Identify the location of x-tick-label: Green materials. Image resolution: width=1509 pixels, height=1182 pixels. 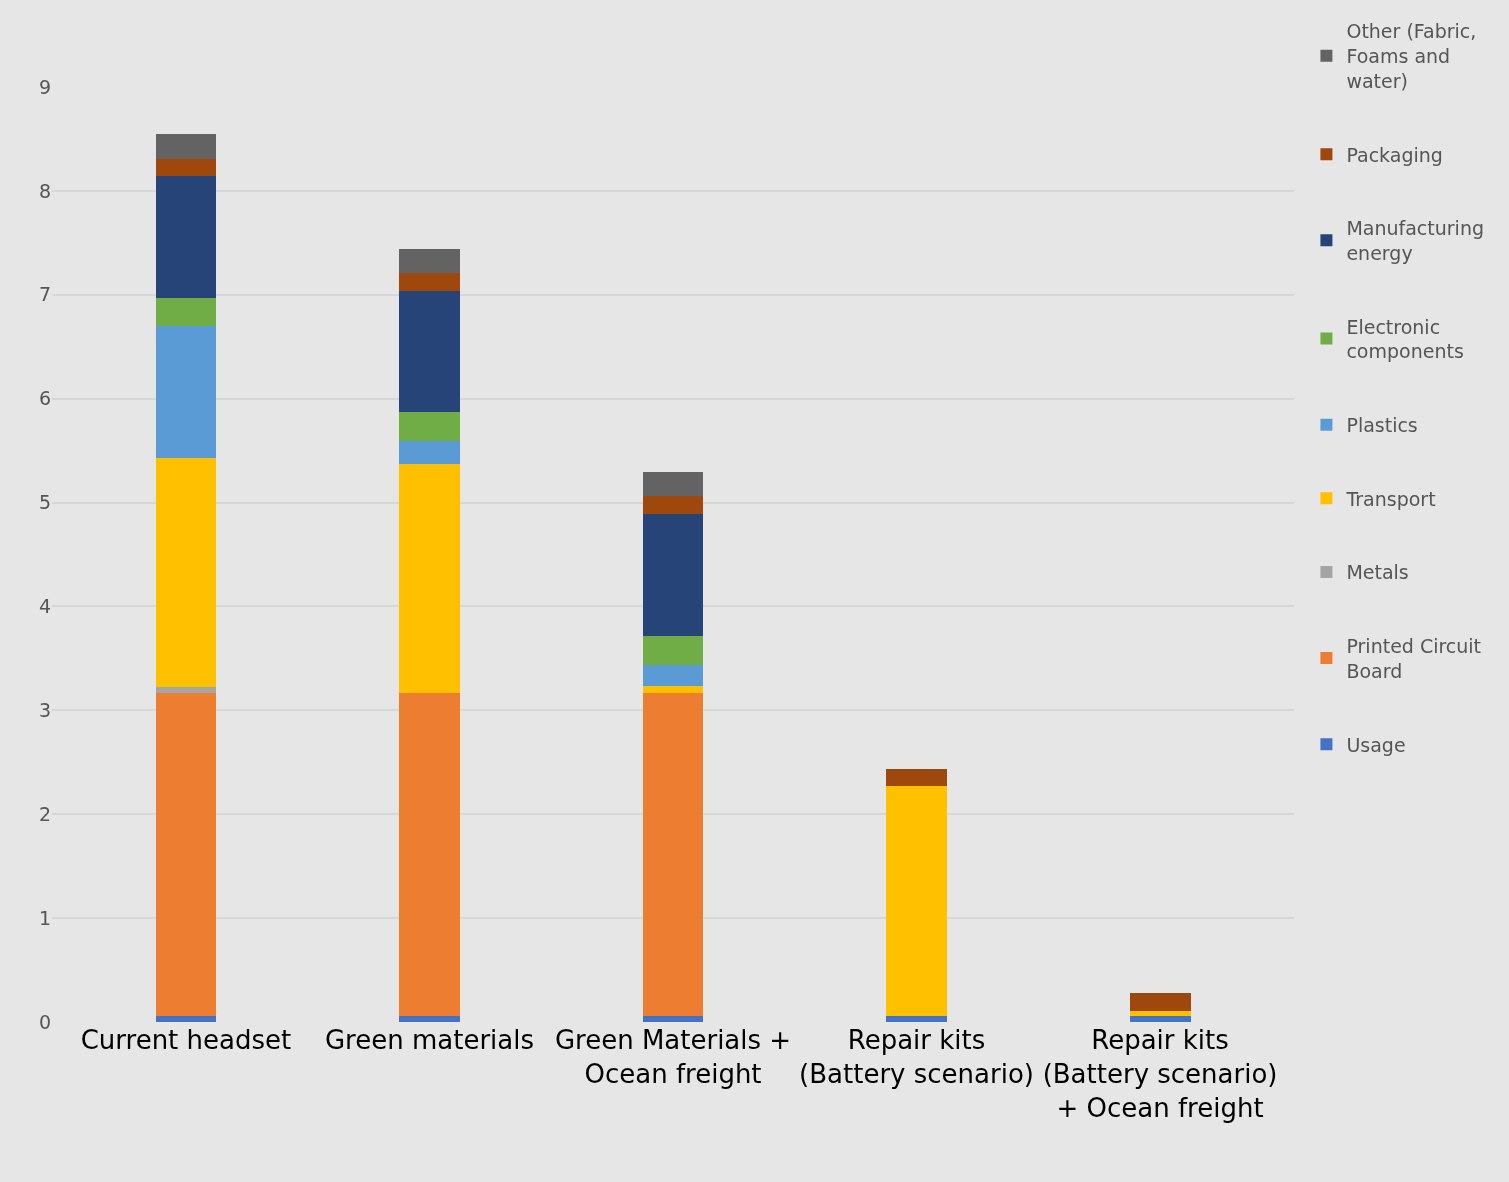
(429, 1040).